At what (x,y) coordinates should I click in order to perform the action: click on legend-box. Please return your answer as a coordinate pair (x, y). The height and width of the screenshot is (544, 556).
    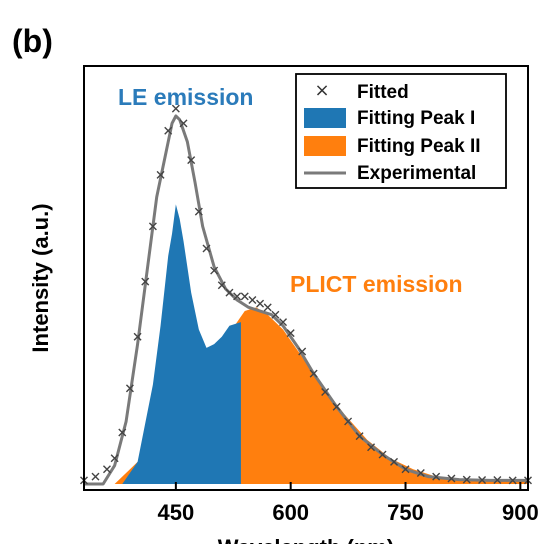
    Looking at the image, I should click on (401, 131).